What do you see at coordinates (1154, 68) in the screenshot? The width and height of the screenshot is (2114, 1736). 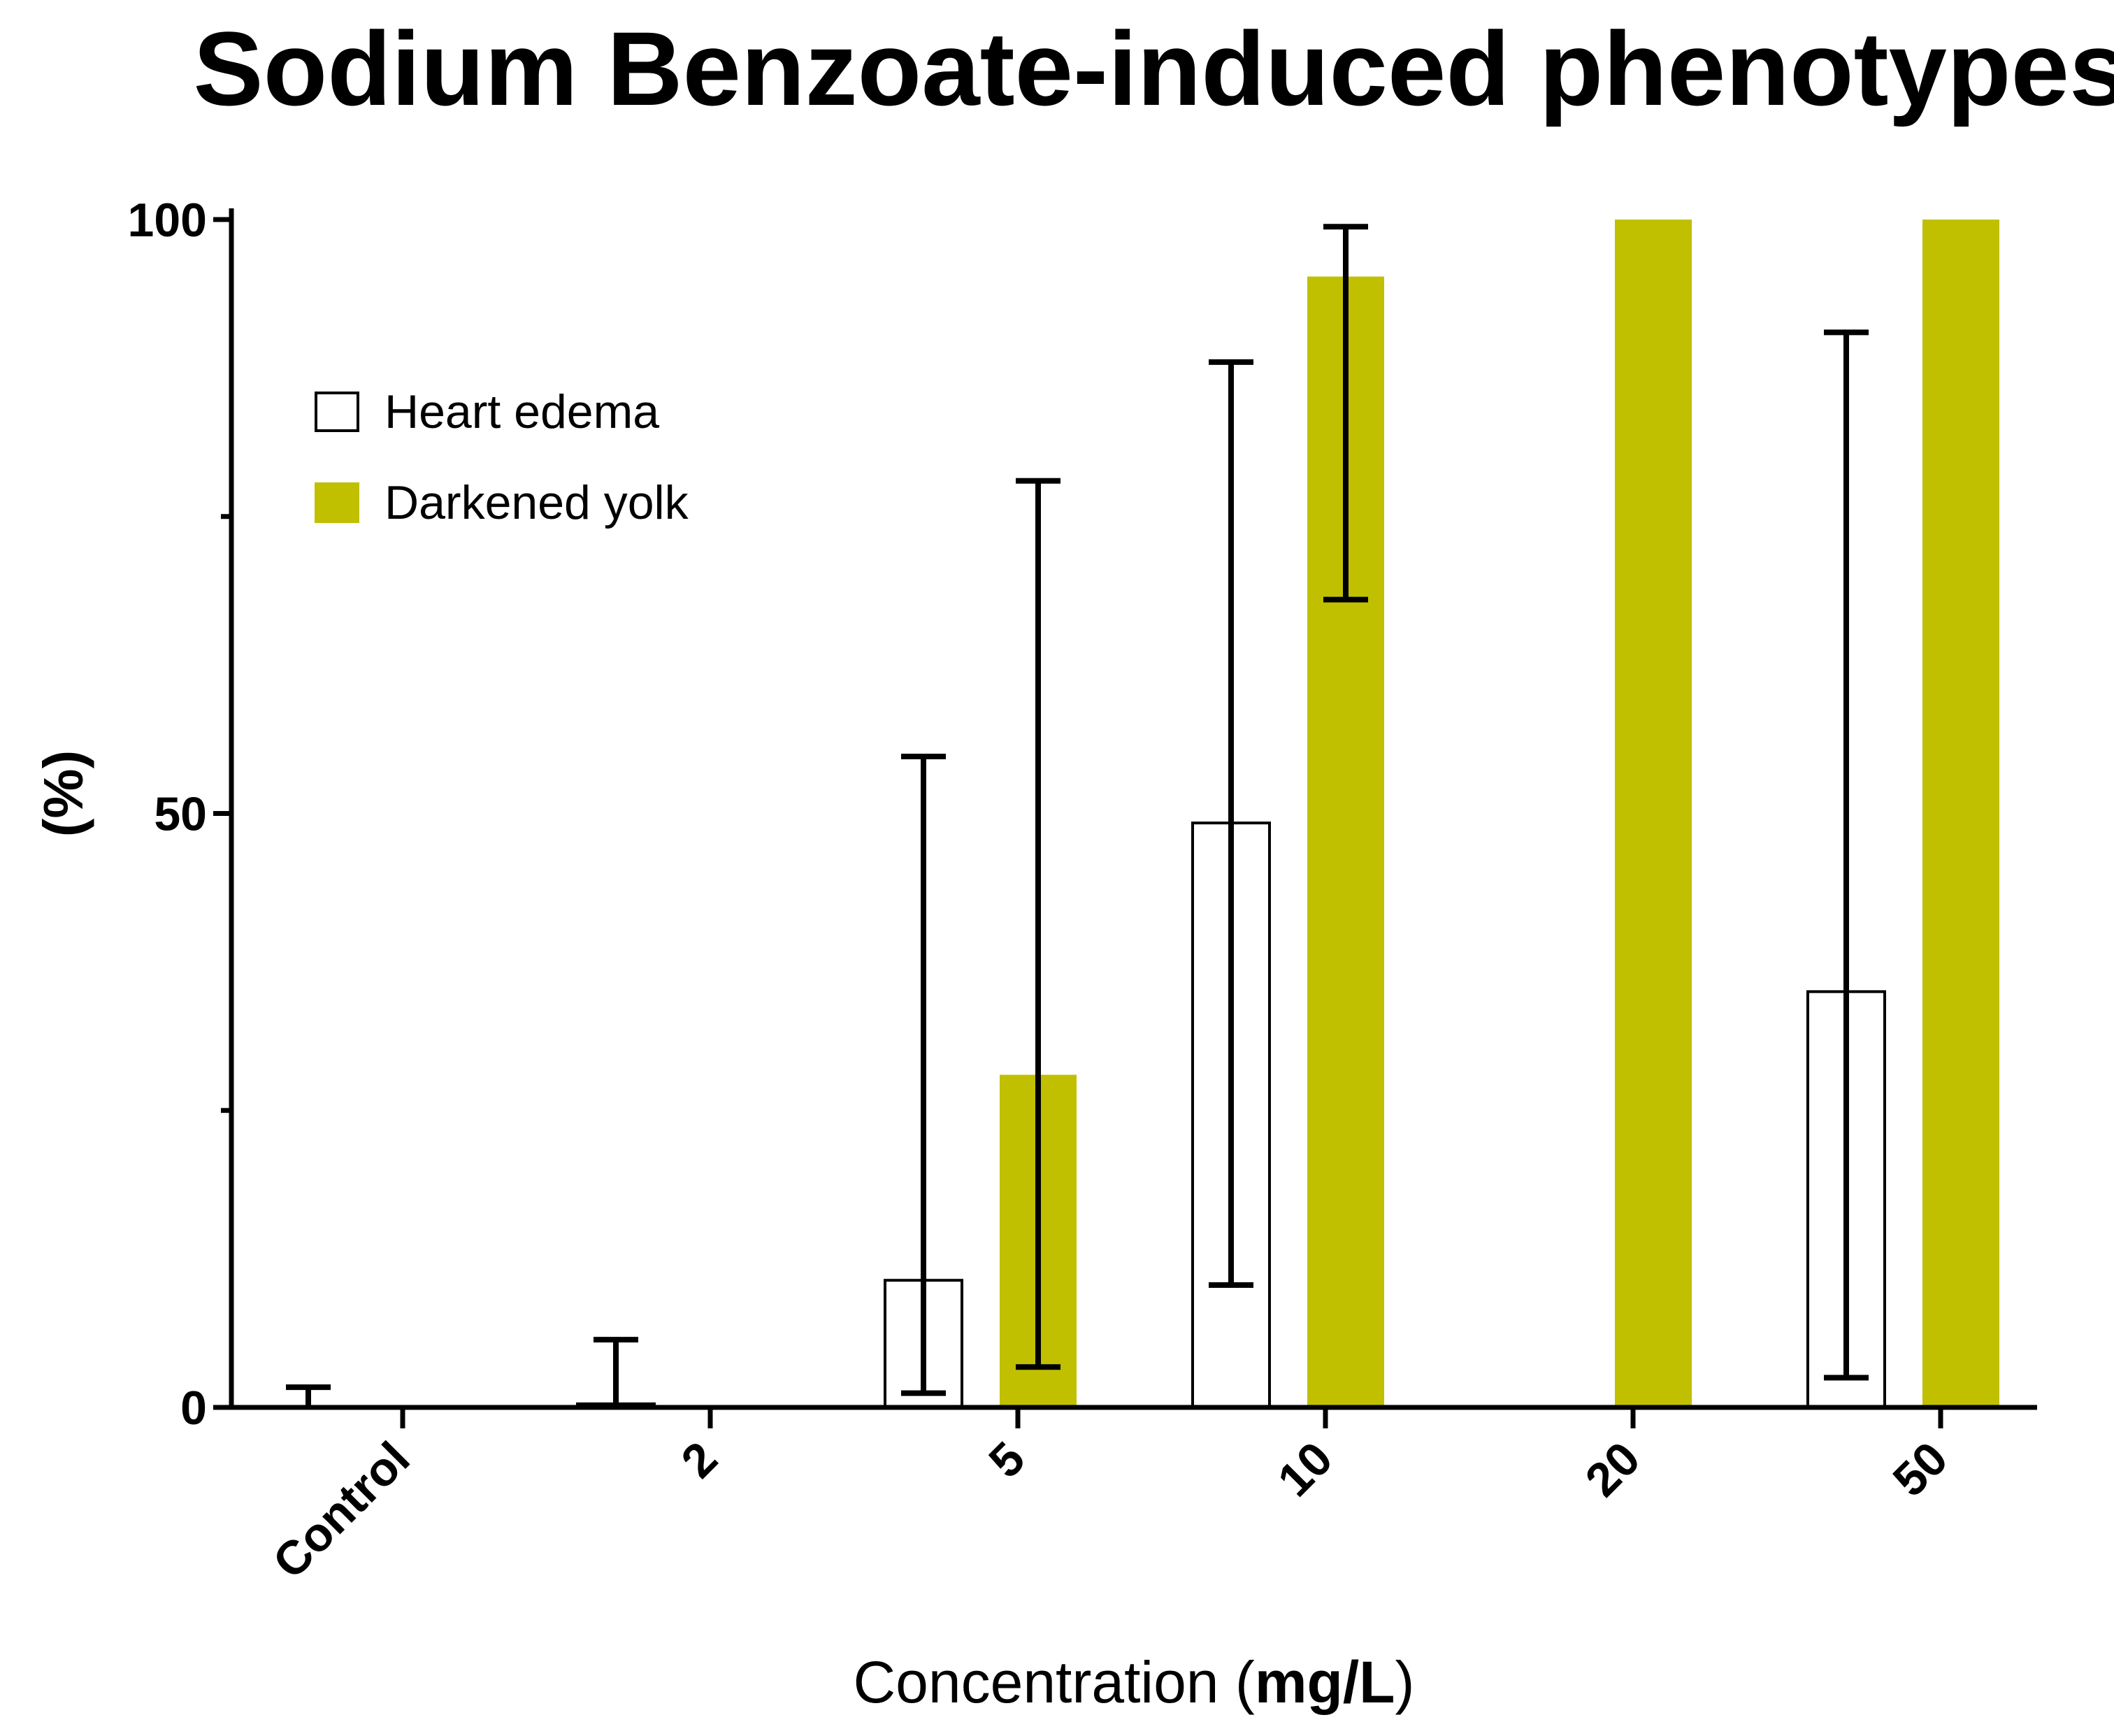 I see `chart-title: Sodium Benzoate-induced phenotypes` at bounding box center [1154, 68].